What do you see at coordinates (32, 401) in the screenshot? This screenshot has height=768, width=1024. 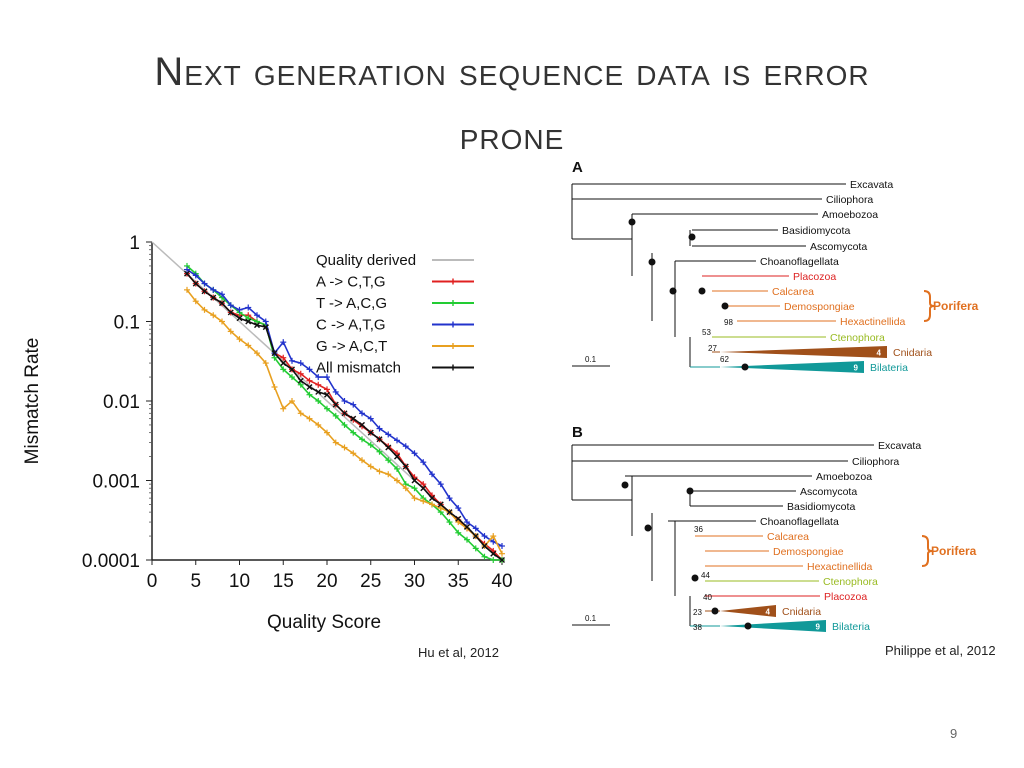 I see `y-axis-label: Mismatch Rate` at bounding box center [32, 401].